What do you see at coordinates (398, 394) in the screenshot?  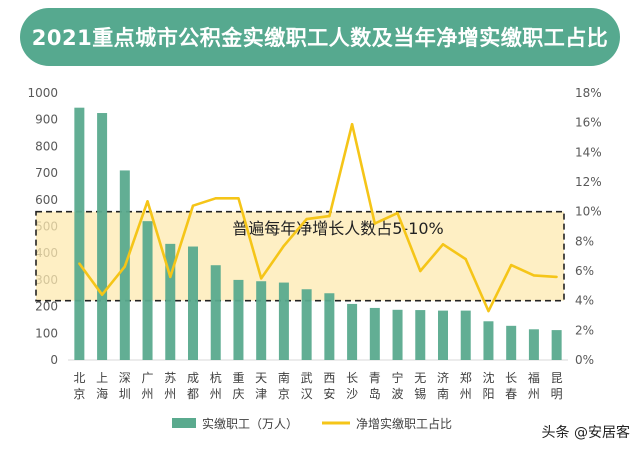 I see `x-tick-label: 波` at bounding box center [398, 394].